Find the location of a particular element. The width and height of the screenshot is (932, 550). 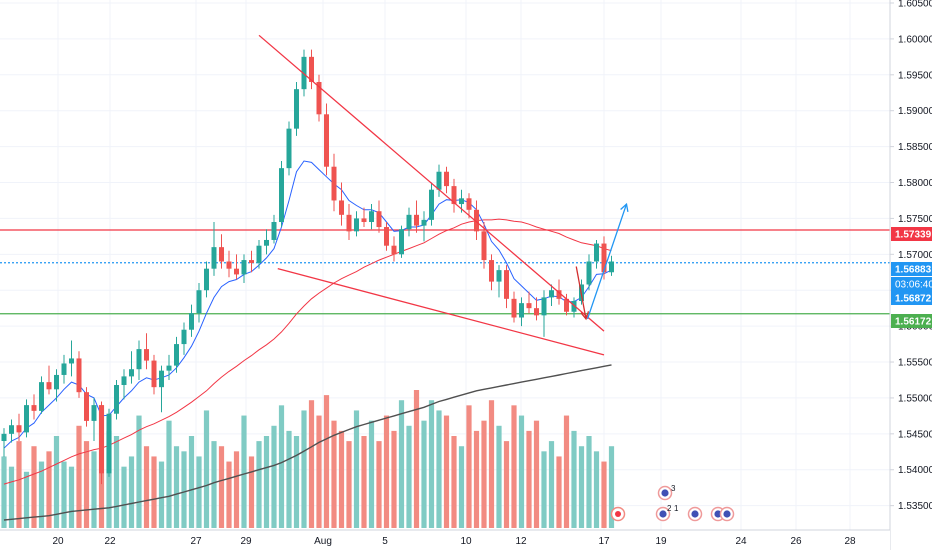

price-tag-label: 1.57339 is located at coordinates (913, 235).